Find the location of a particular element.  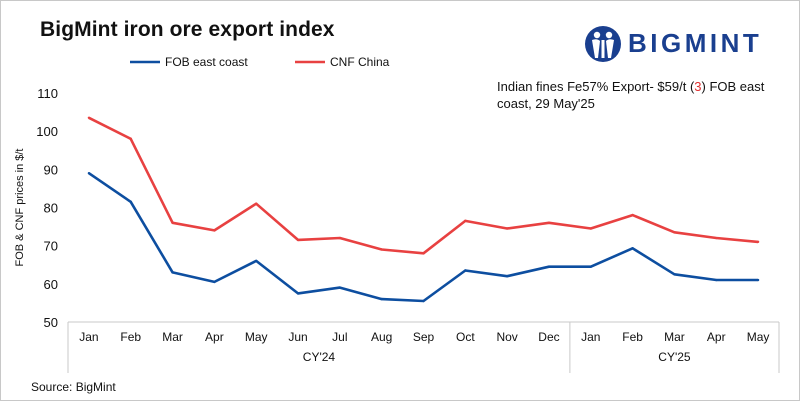

bigmint-logo: BIGMINT is located at coordinates (683, 44).